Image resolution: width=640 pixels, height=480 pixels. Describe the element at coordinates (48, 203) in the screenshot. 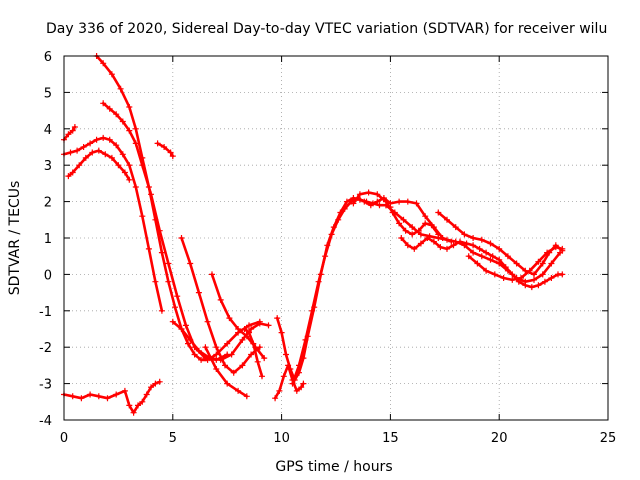

I see `y-tick-label: 2` at that location.